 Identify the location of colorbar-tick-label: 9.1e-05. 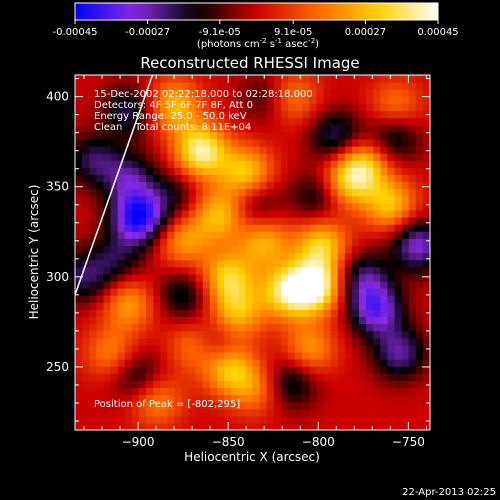
(293, 32).